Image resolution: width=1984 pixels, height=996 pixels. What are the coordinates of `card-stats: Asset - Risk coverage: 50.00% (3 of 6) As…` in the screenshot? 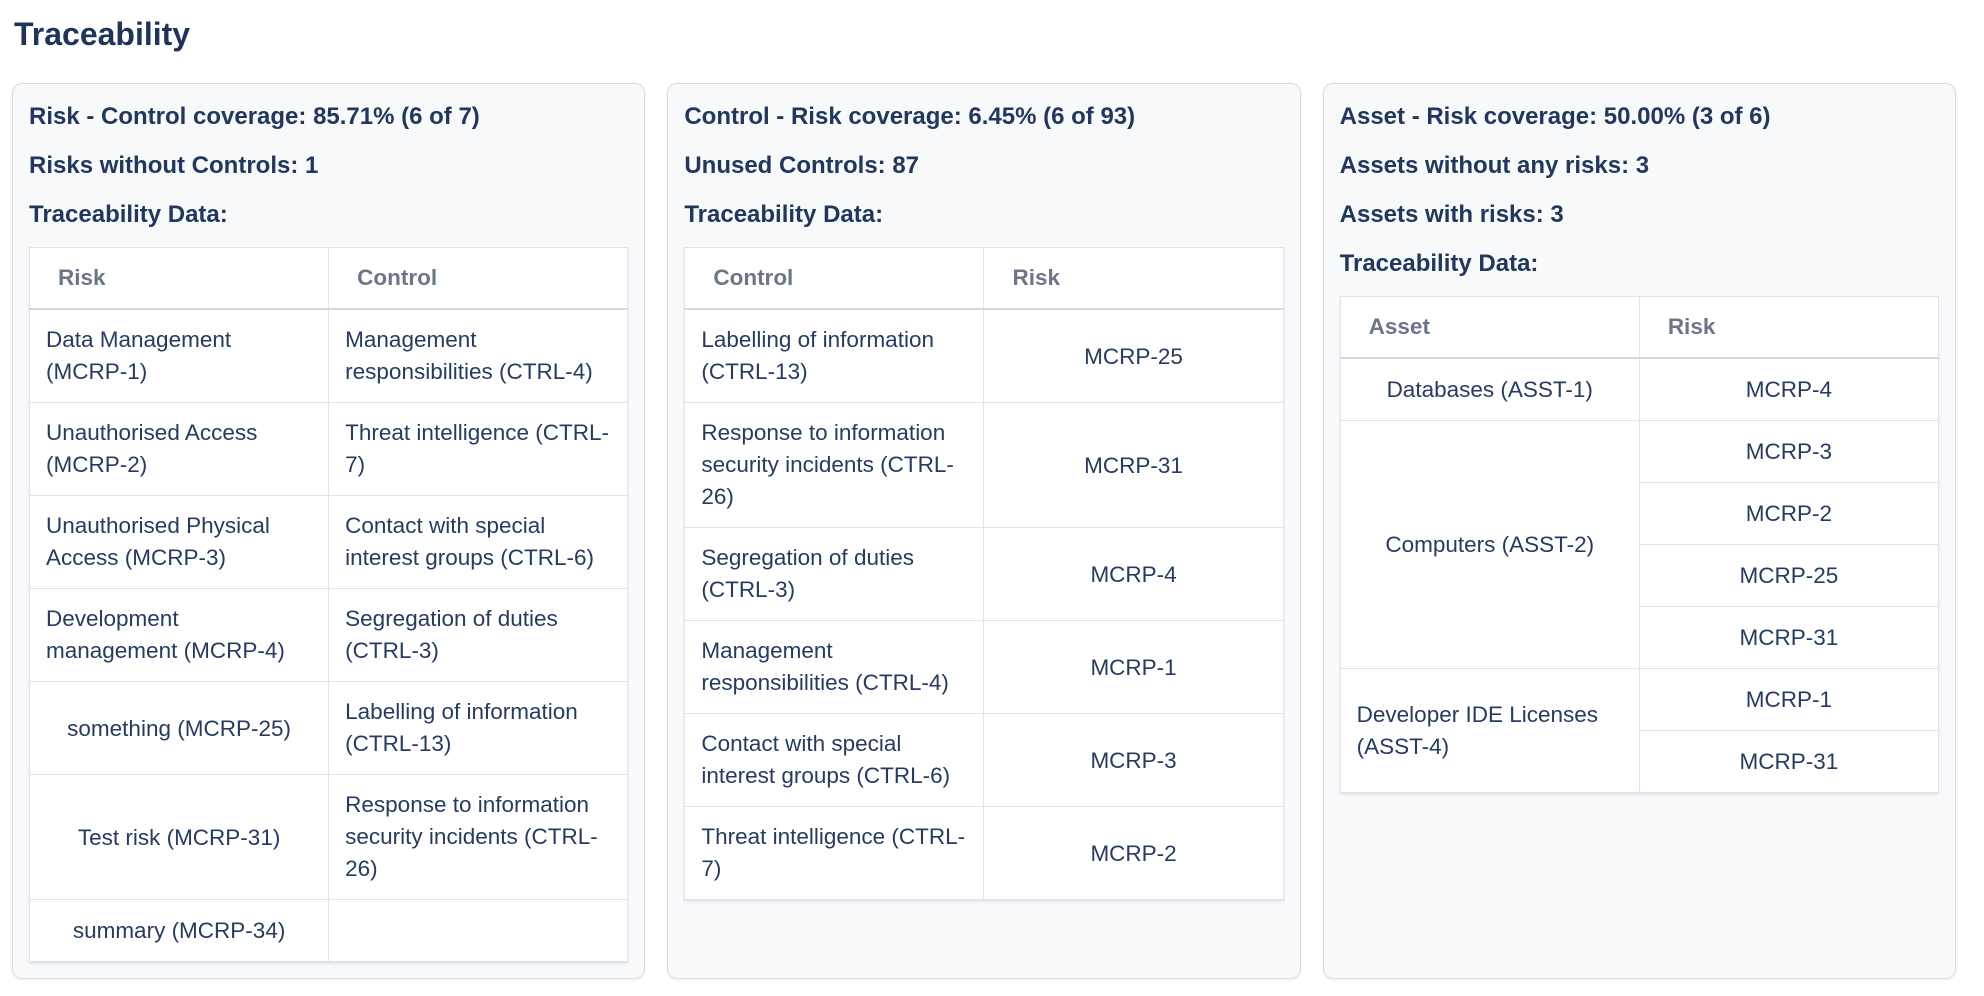 It's located at (1639, 190).